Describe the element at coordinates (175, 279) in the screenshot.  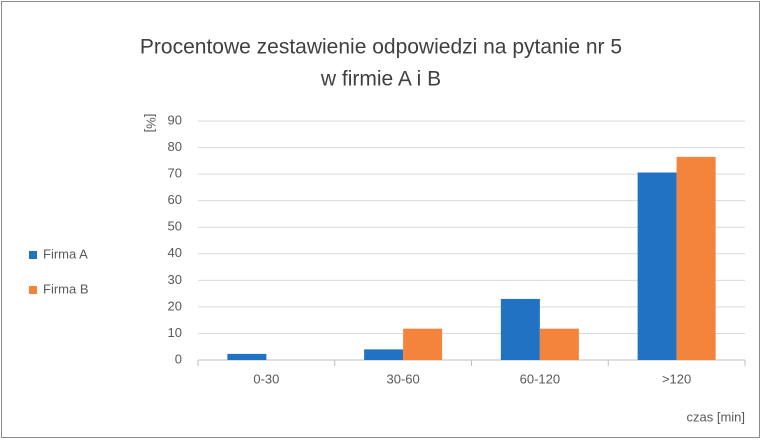
I see `y-tick-label: 30` at that location.